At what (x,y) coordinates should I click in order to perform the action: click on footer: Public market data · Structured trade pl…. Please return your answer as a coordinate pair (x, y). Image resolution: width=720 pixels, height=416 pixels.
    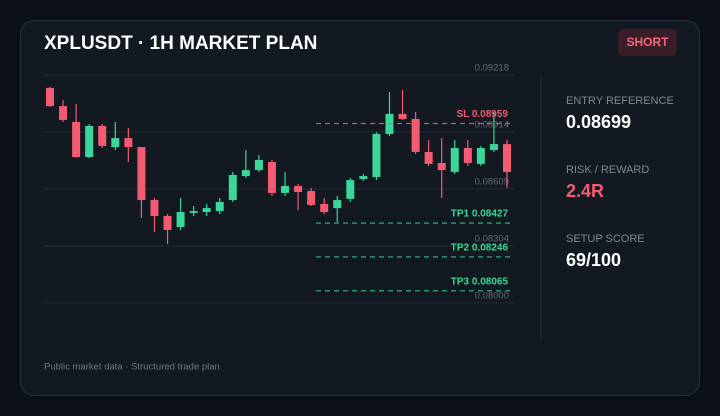
    Looking at the image, I should click on (132, 367).